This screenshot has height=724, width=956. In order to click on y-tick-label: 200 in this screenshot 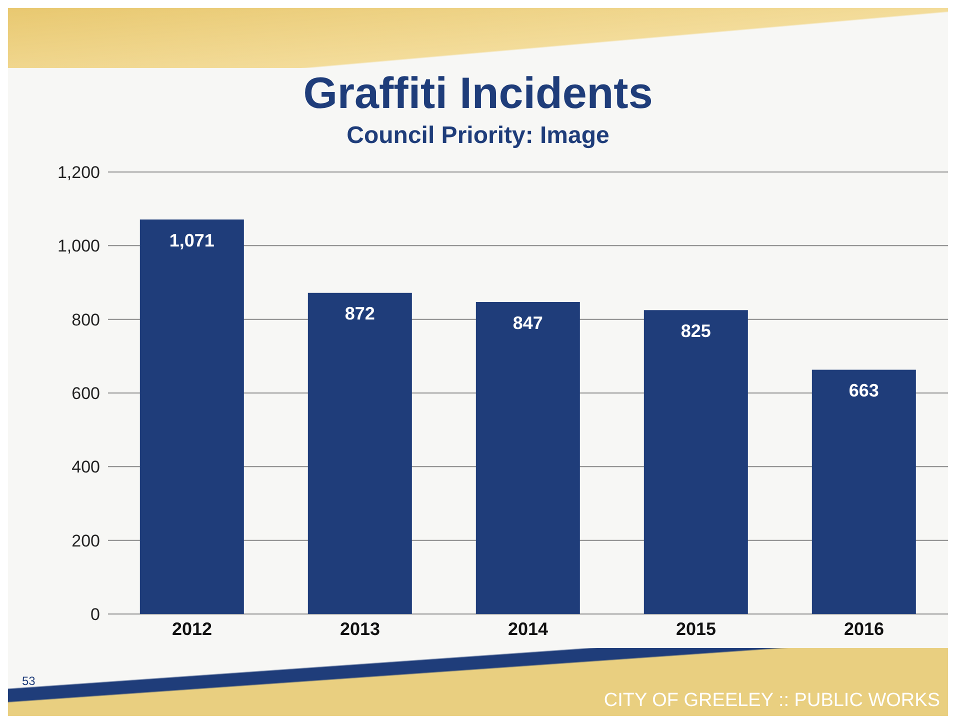, I will do `click(86, 540)`.